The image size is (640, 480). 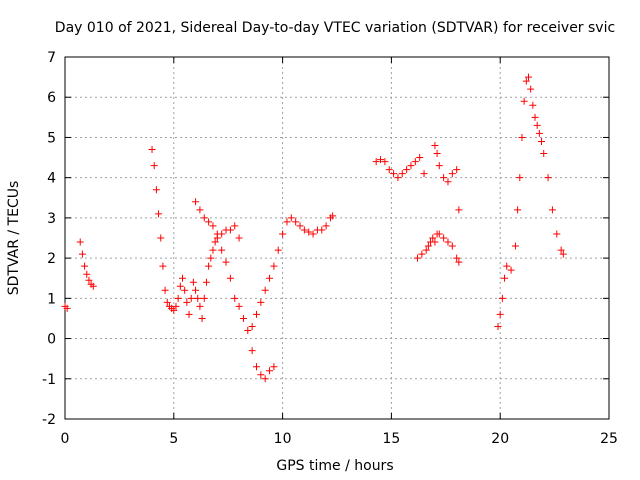 I want to click on x-tick-label: 0, so click(x=65, y=439).